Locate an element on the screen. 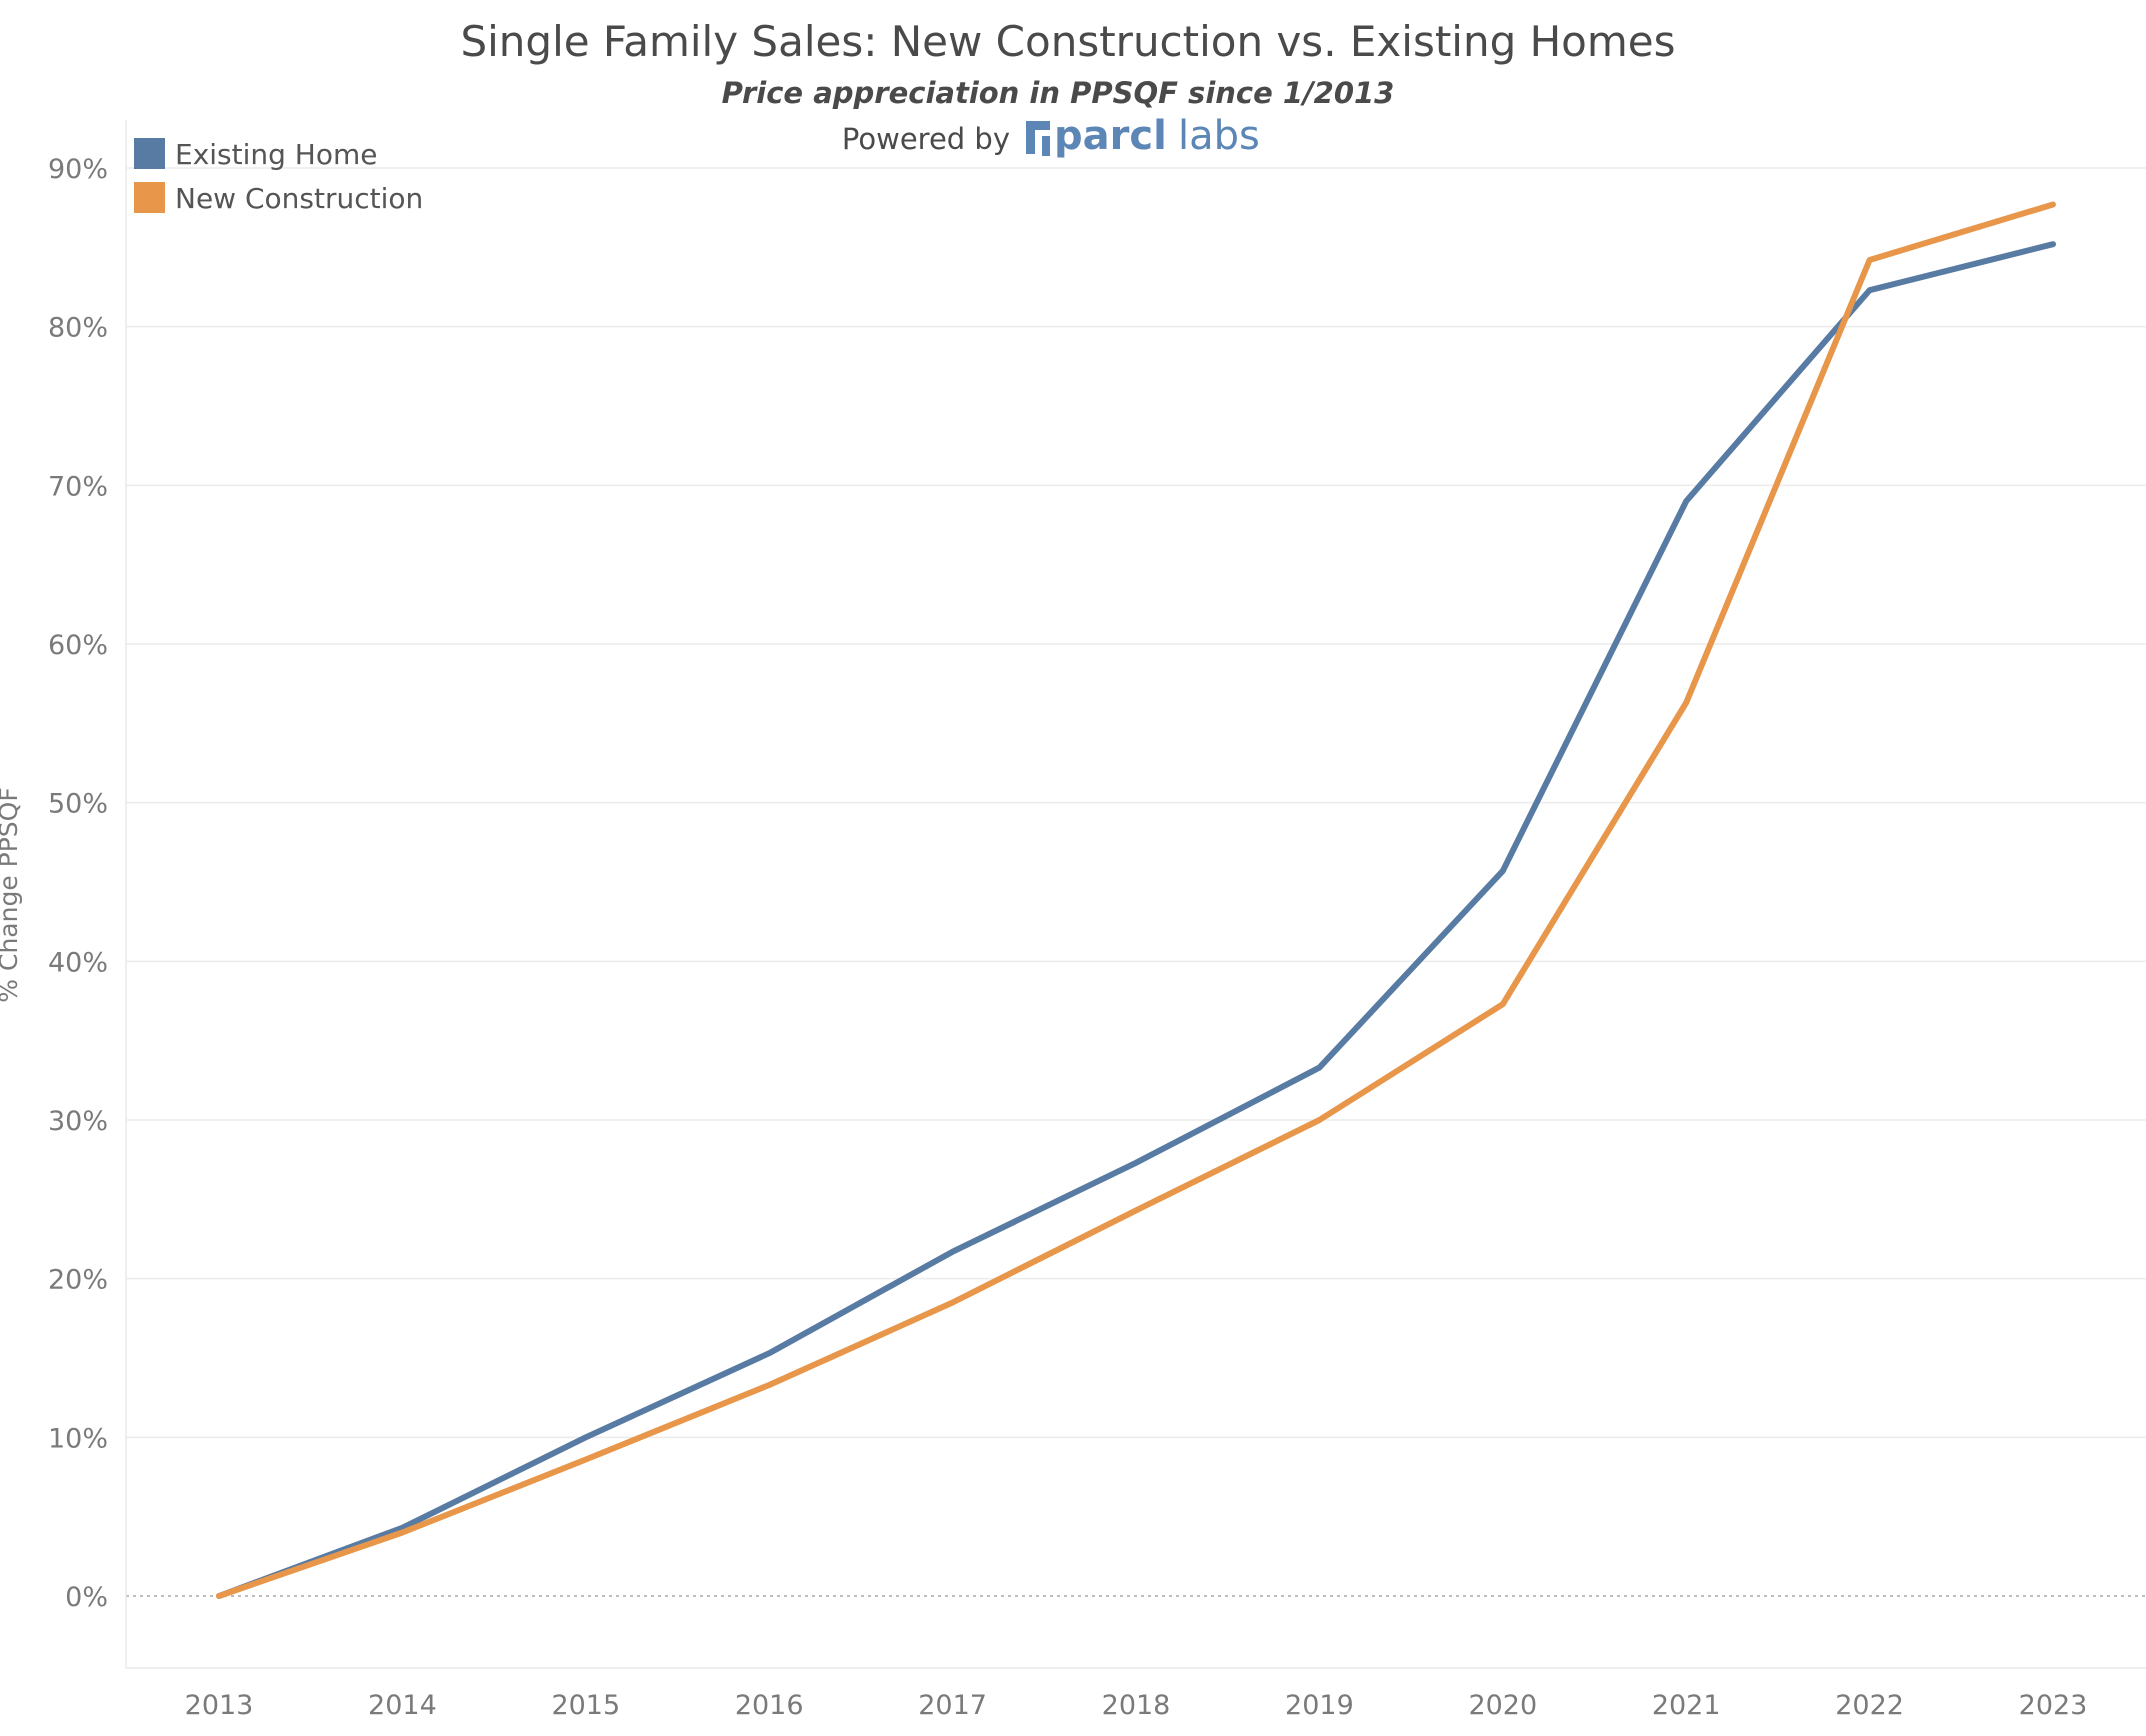  x-tick-label: 2018 is located at coordinates (1136, 1705).